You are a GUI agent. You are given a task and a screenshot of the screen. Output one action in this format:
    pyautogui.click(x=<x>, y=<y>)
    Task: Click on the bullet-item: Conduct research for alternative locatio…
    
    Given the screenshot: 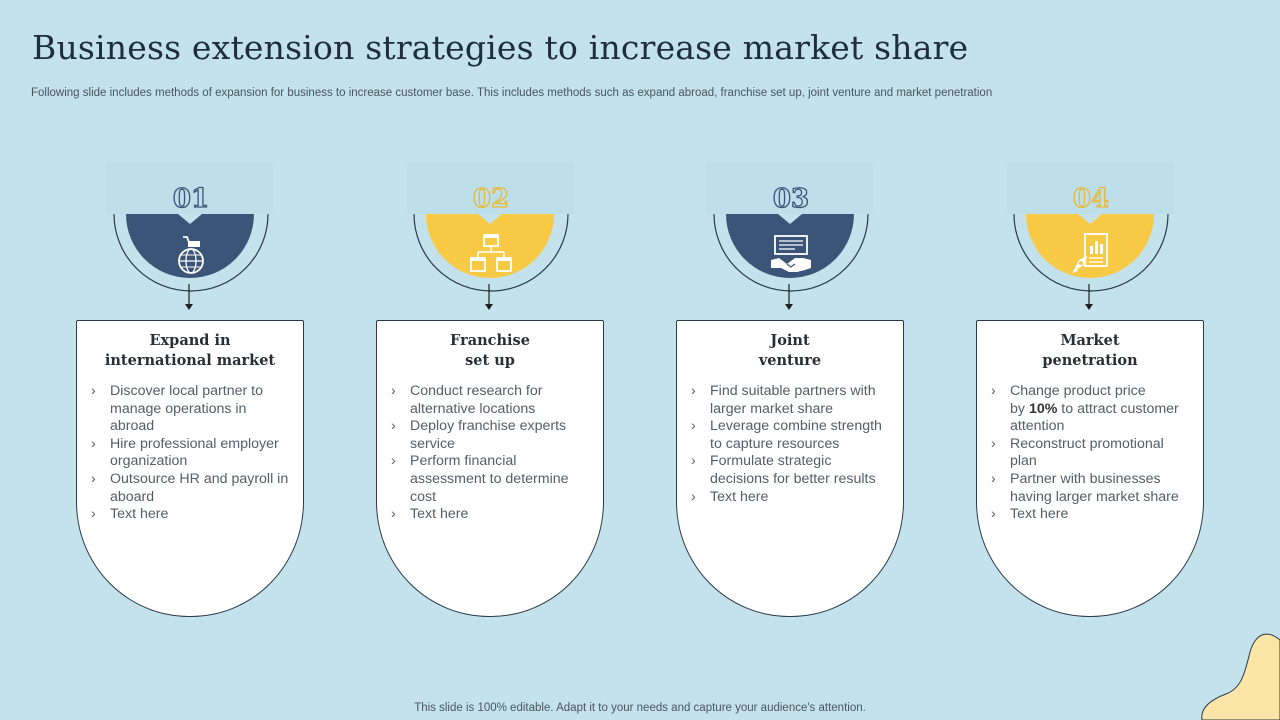 What is the action you would take?
    pyautogui.click(x=490, y=400)
    